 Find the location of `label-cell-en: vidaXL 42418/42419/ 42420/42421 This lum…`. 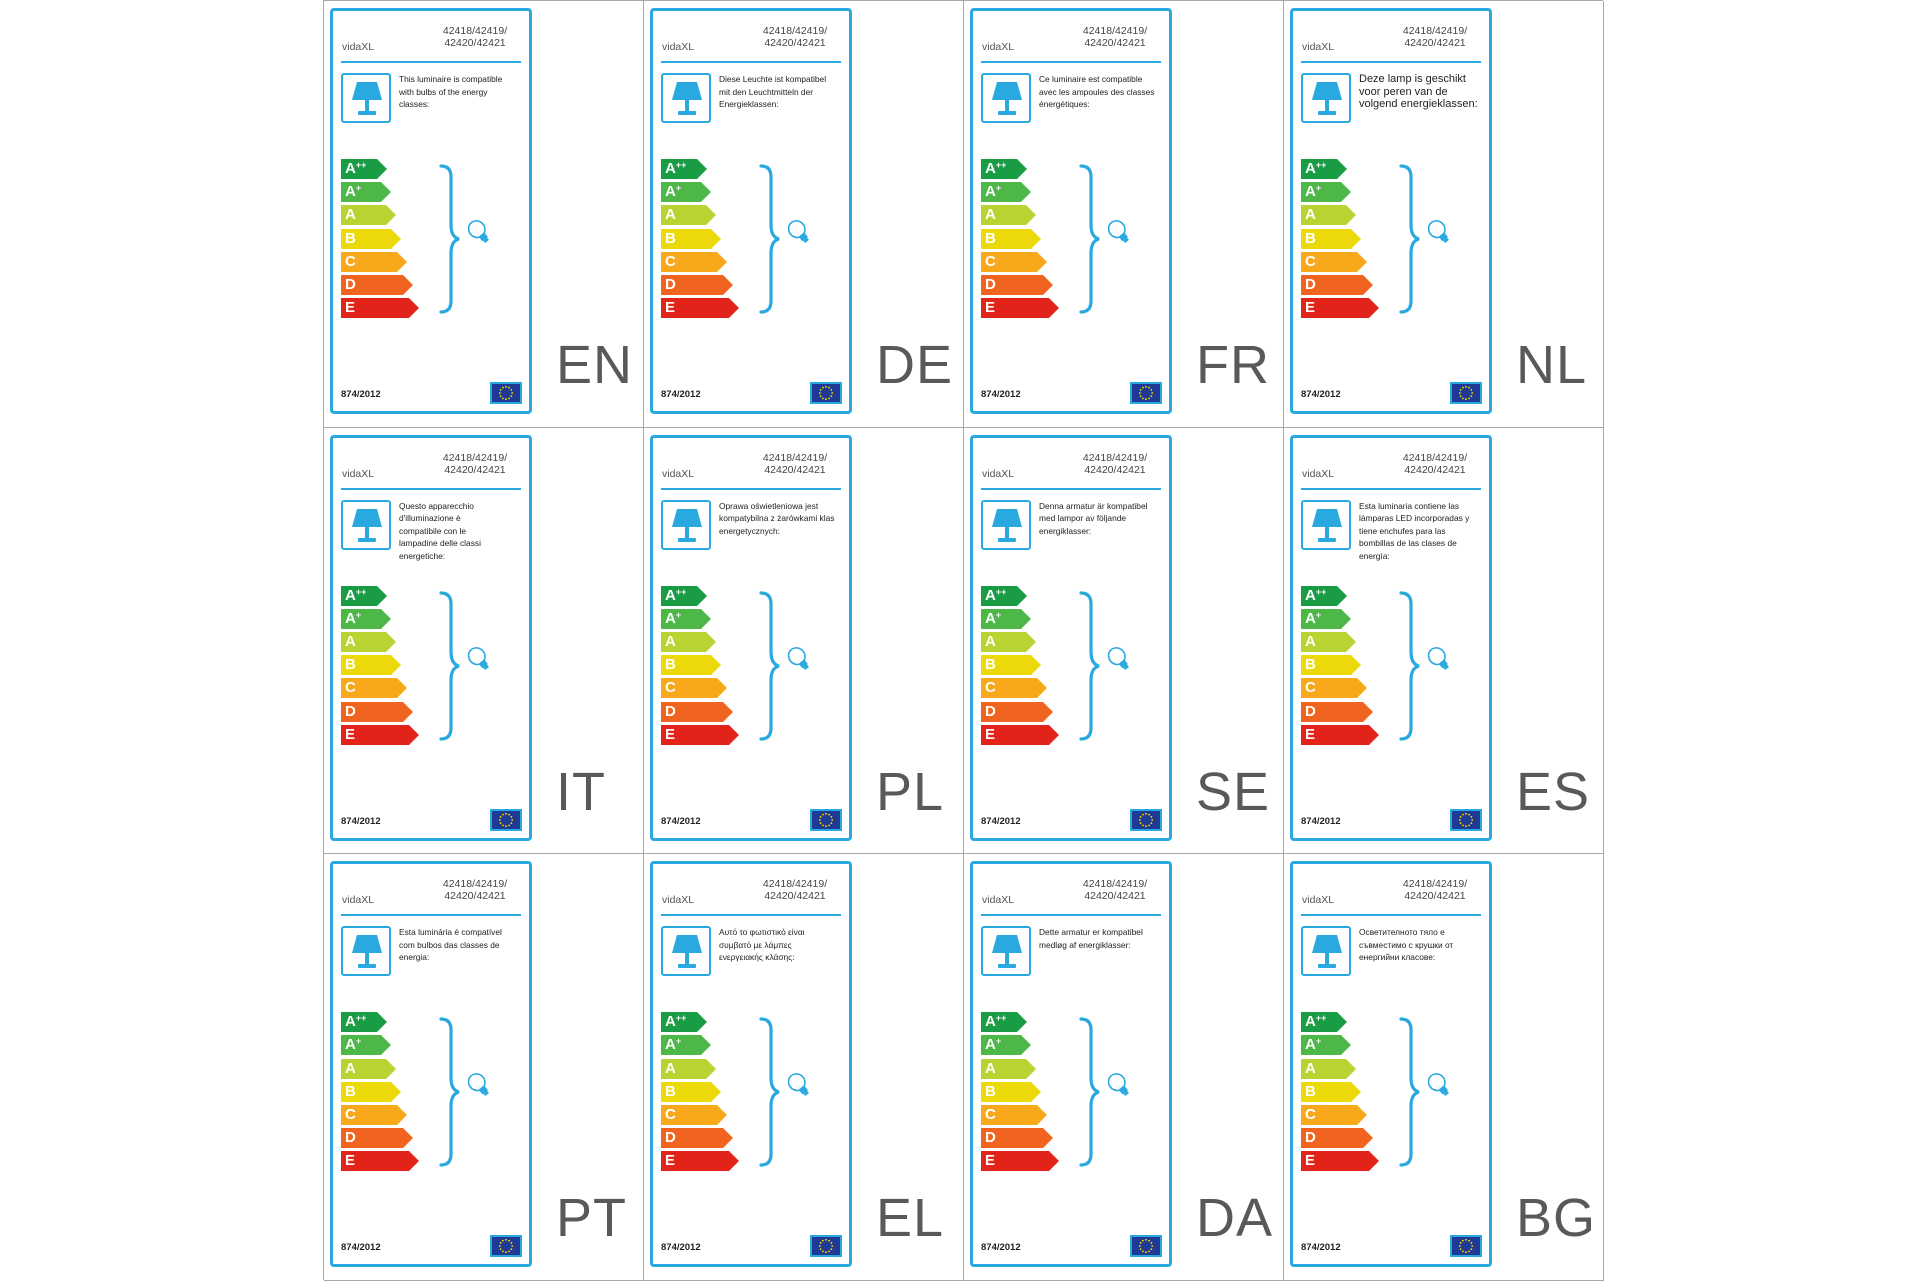

label-cell-en: vidaXL 42418/42419/ 42420/42421 This lum… is located at coordinates (484, 214).